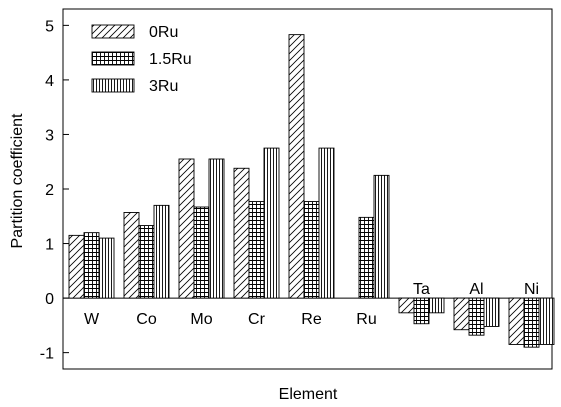 The image size is (561, 407). I want to click on category-label-mo: Mo, so click(201, 319).